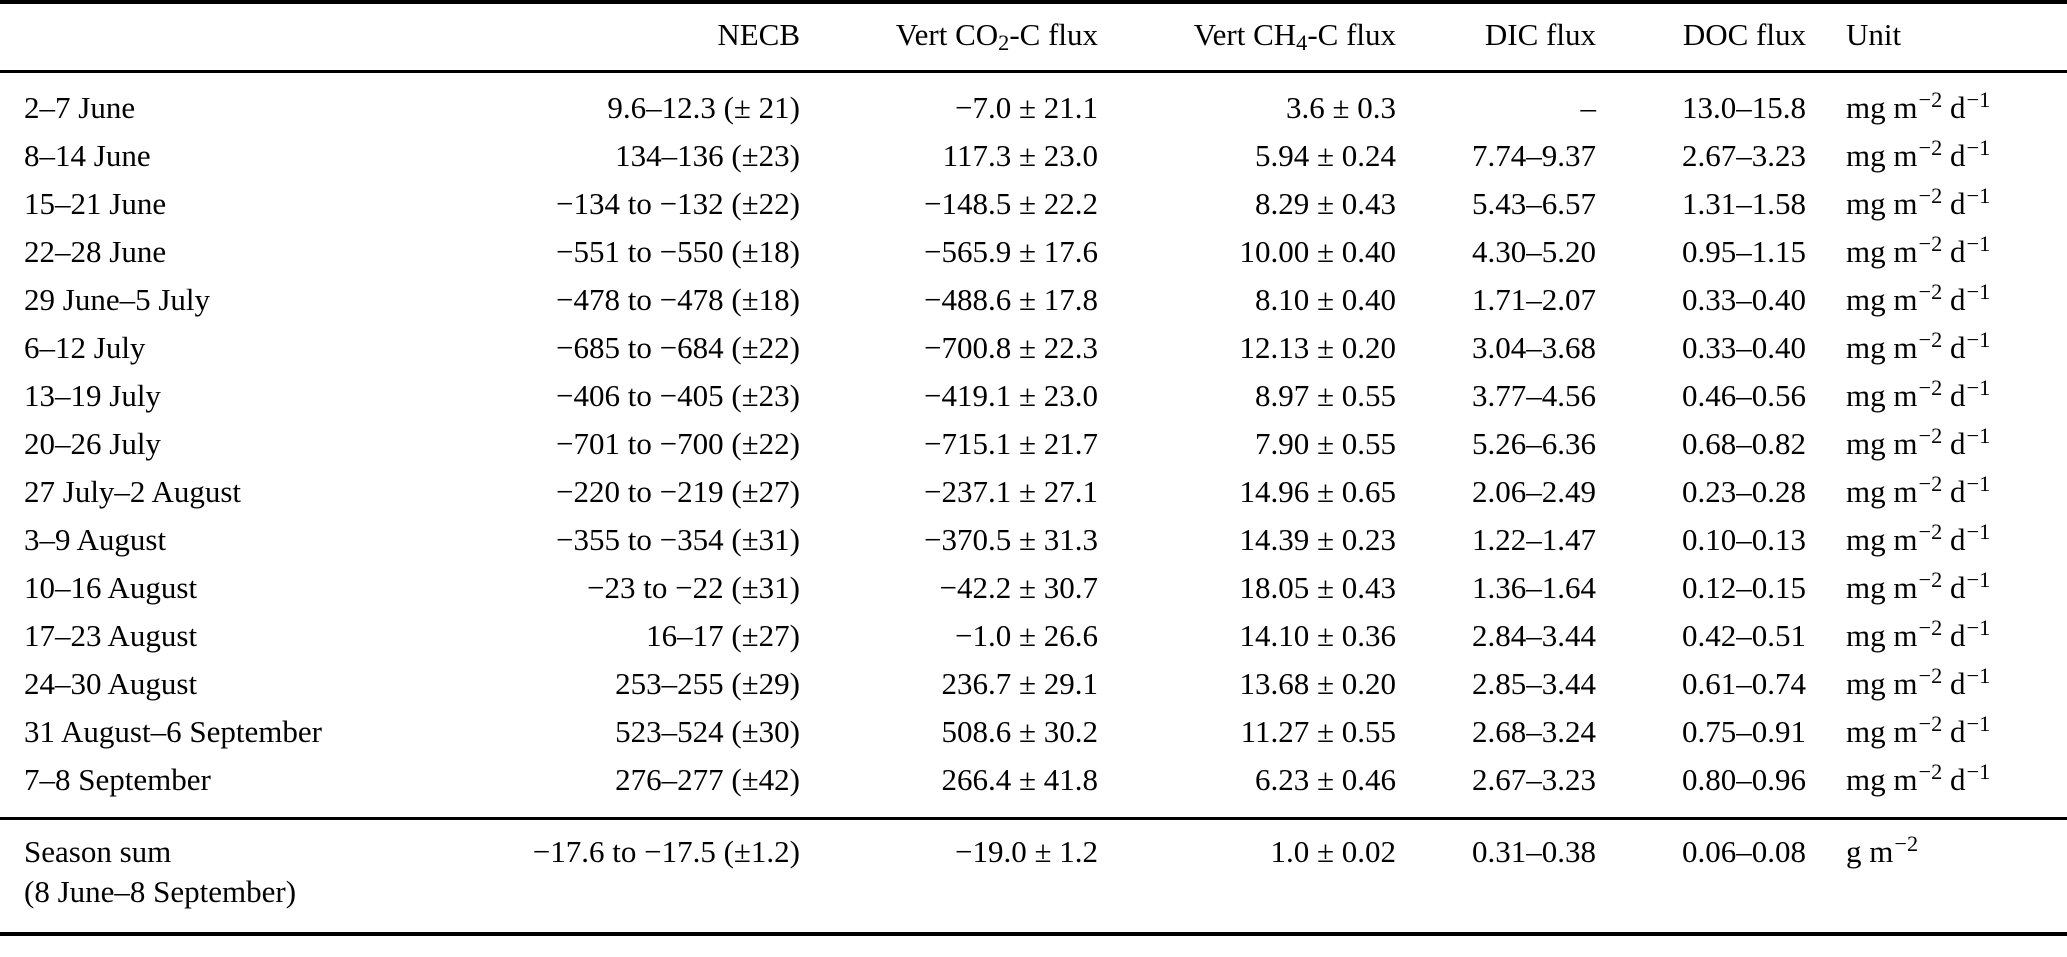 The width and height of the screenshot is (2067, 957). Describe the element at coordinates (1744, 395) in the screenshot. I see `cell-doc: 0.46–0.56` at that location.